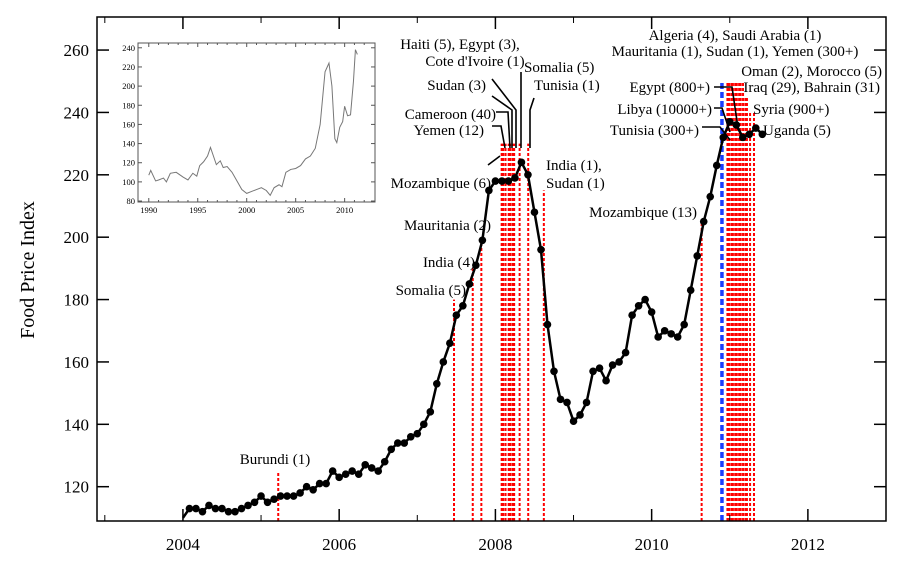 Image resolution: width=900 pixels, height=561 pixels. I want to click on inset-x-tick-label: 2010, so click(344, 210).